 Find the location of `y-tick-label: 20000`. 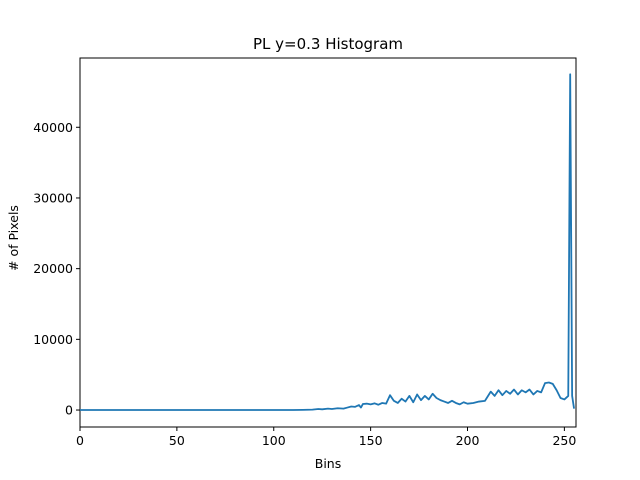

y-tick-label: 20000 is located at coordinates (53, 268).